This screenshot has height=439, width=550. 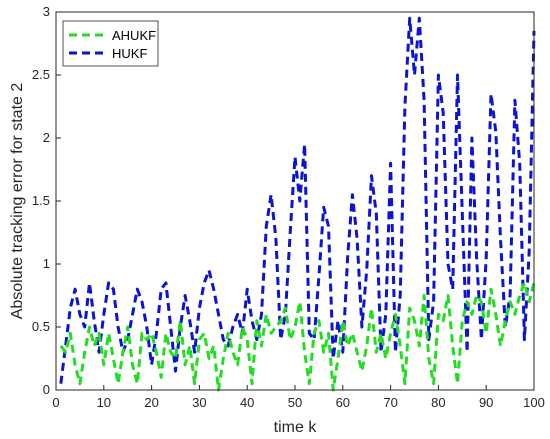 I want to click on y-tick-label: 3, so click(x=46, y=11).